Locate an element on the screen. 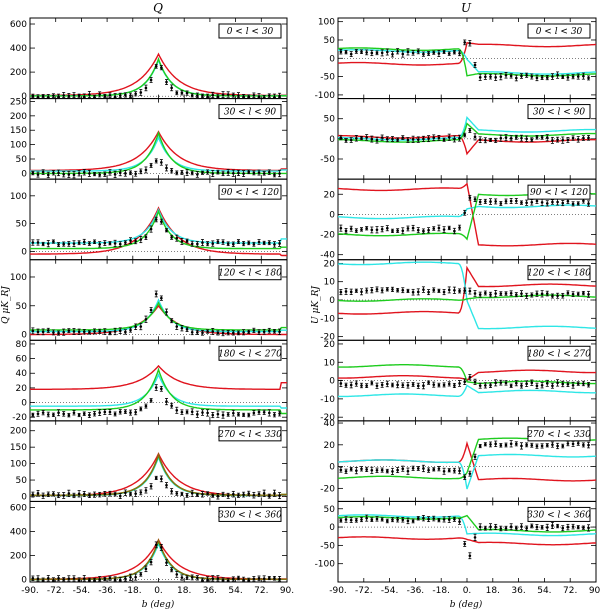  y-tick-label: 250 is located at coordinates (18, 102).